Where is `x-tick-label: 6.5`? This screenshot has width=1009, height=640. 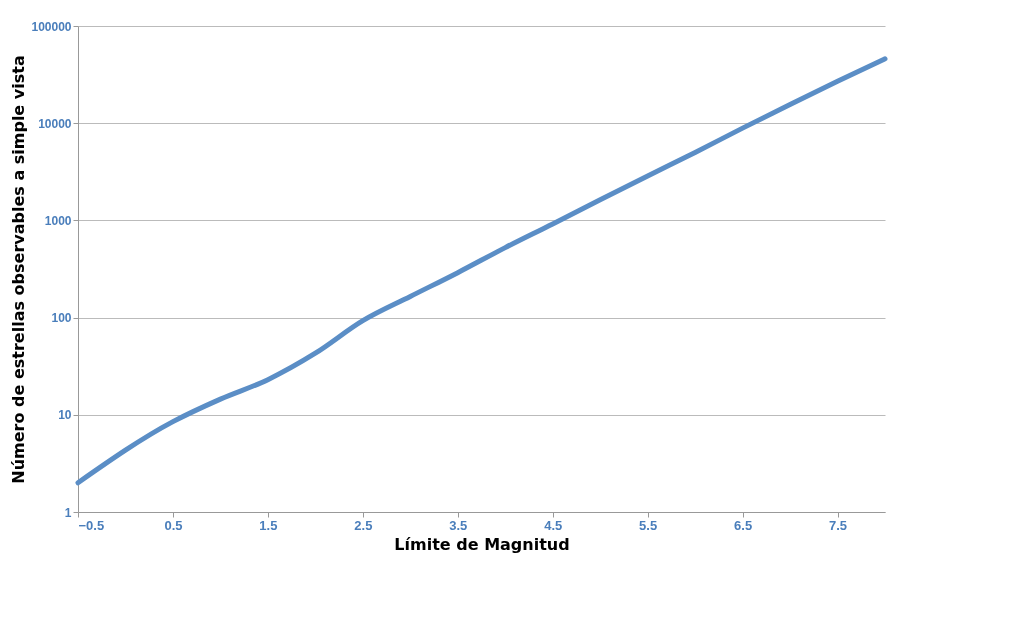 x-tick-label: 6.5 is located at coordinates (743, 525).